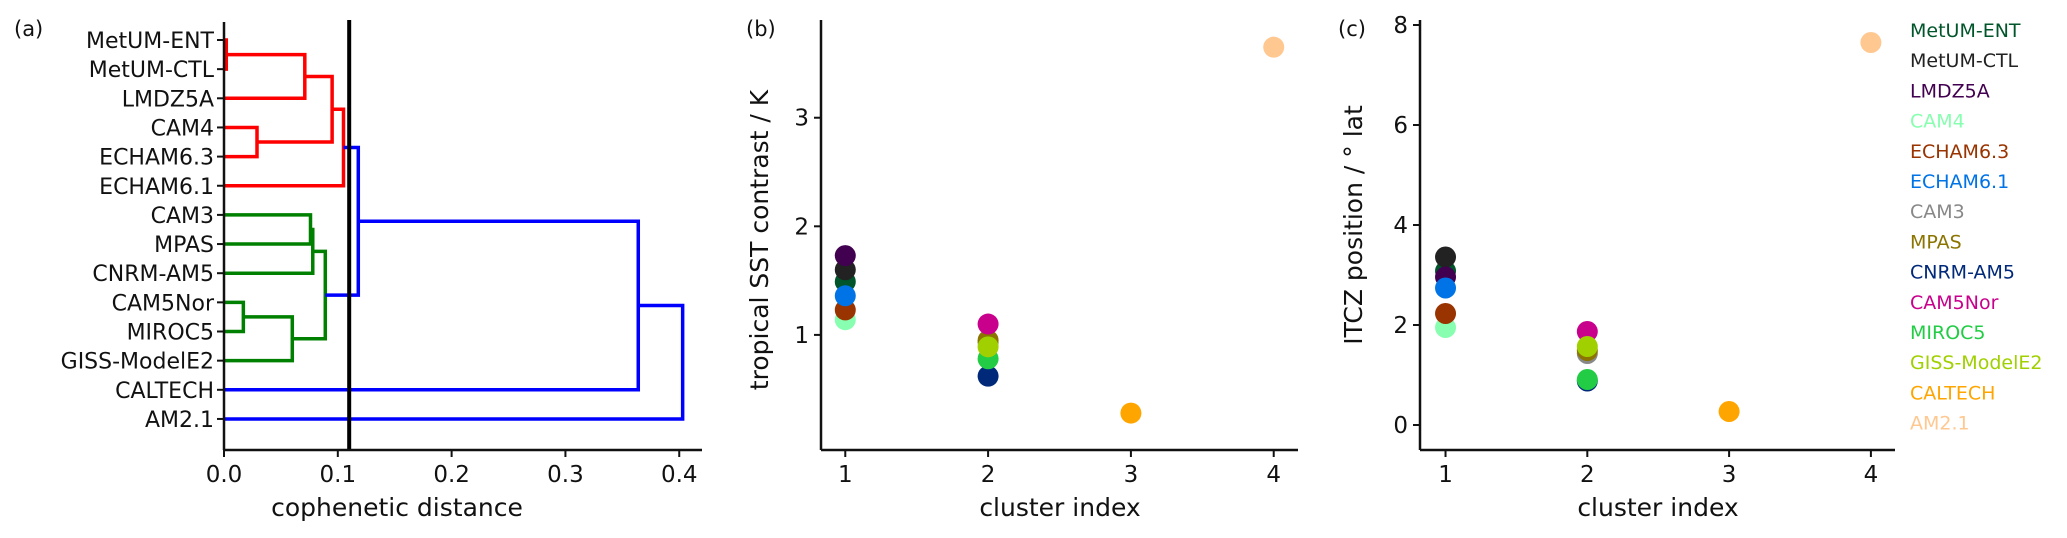 The image size is (2067, 538). Describe the element at coordinates (163, 303) in the screenshot. I see `leaf-label: CAM5Nor` at that location.